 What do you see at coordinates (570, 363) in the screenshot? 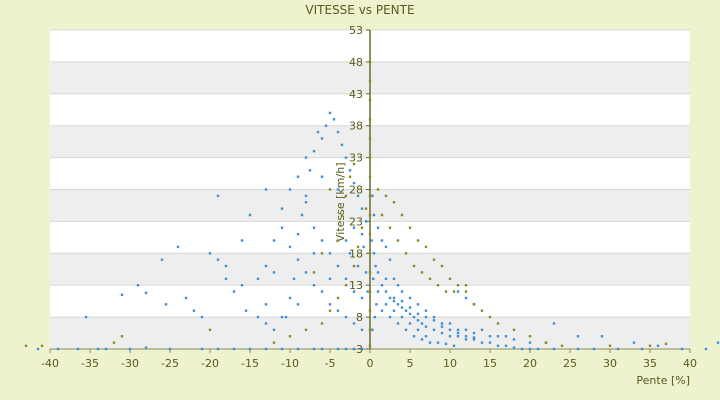
I see `x-tick-label: 25` at bounding box center [570, 363].